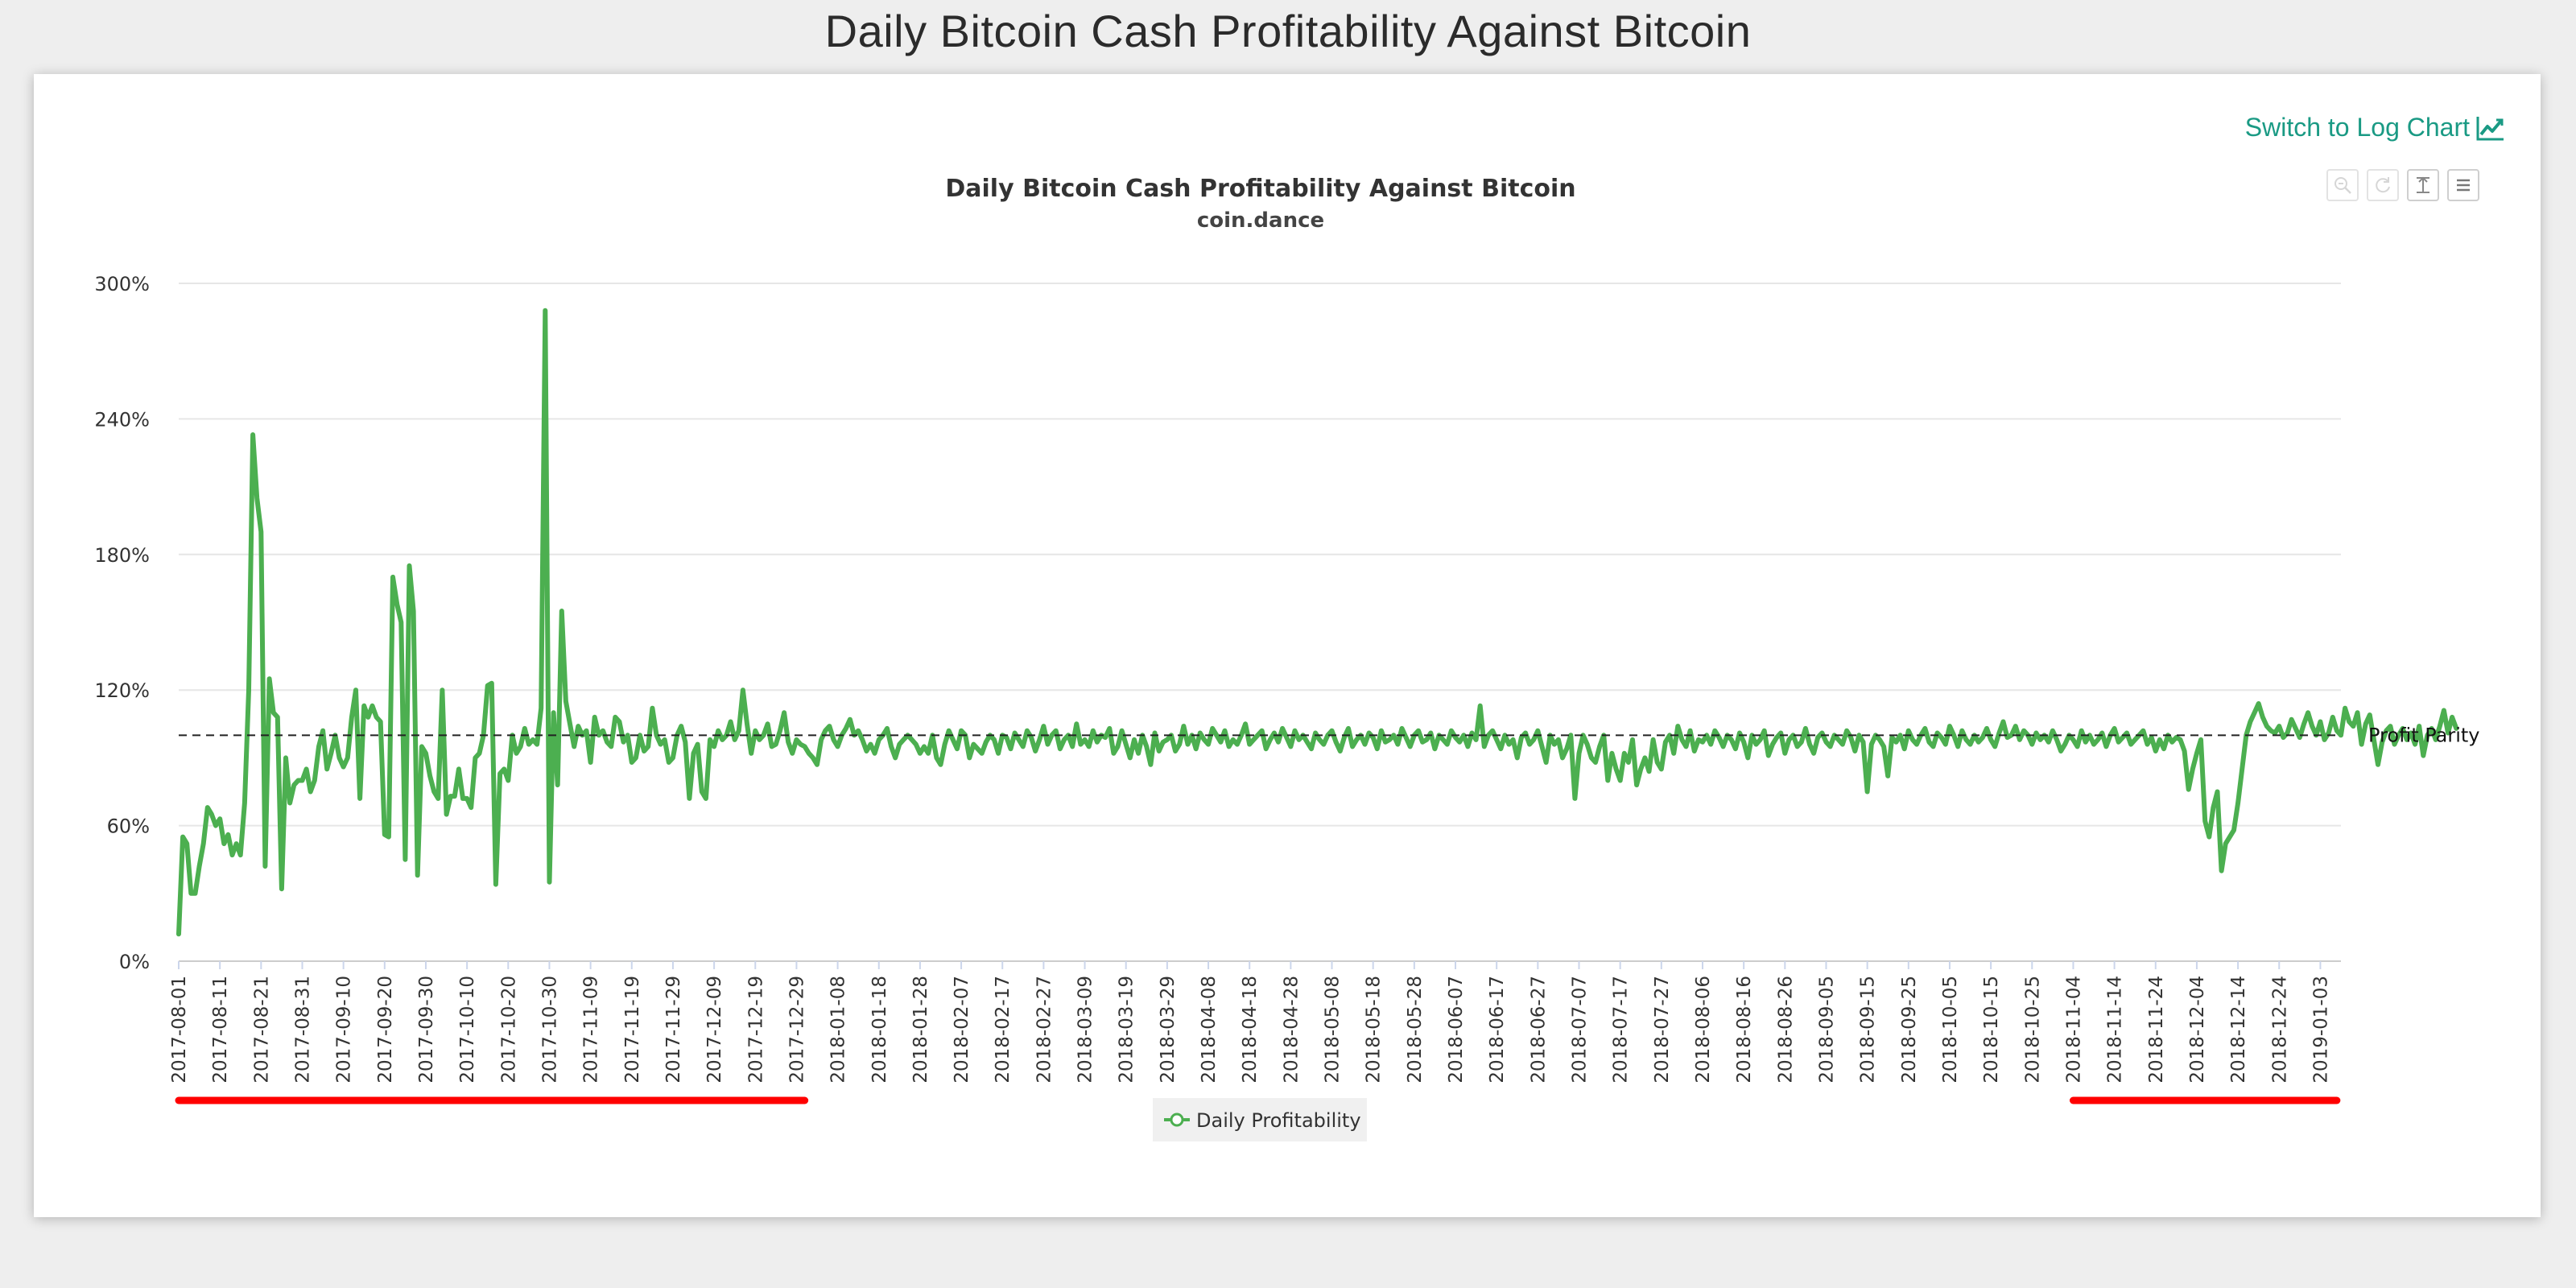  Describe the element at coordinates (2032, 1030) in the screenshot. I see `x-tick-label: 2018-10-25` at that location.